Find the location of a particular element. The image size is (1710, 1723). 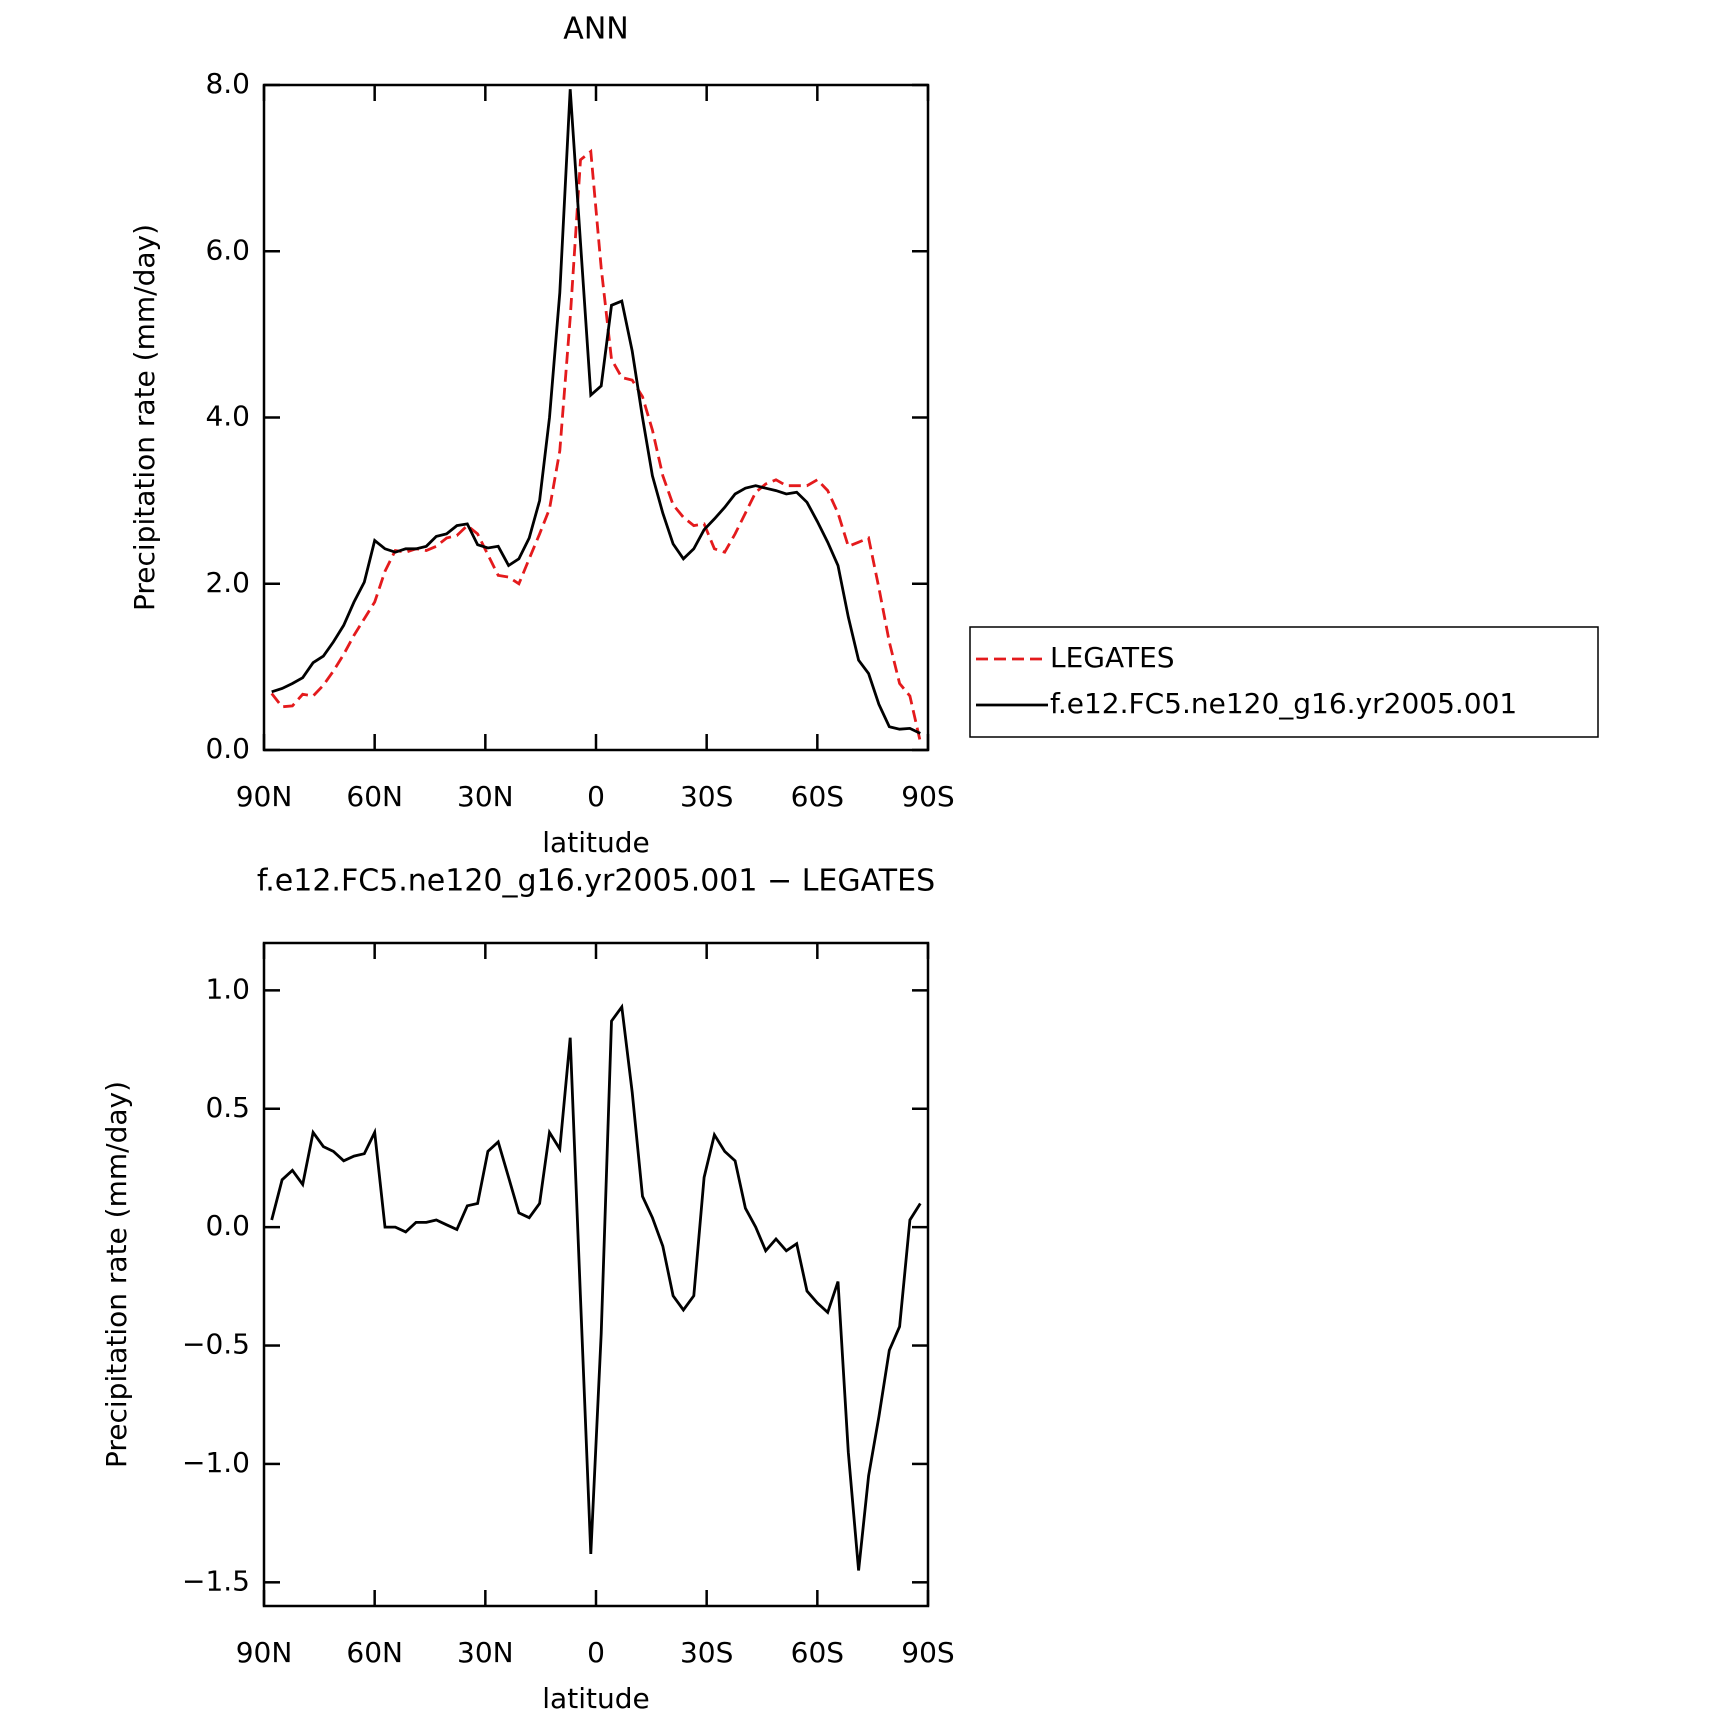

y-tick-label: 0.5 is located at coordinates (227, 1107).